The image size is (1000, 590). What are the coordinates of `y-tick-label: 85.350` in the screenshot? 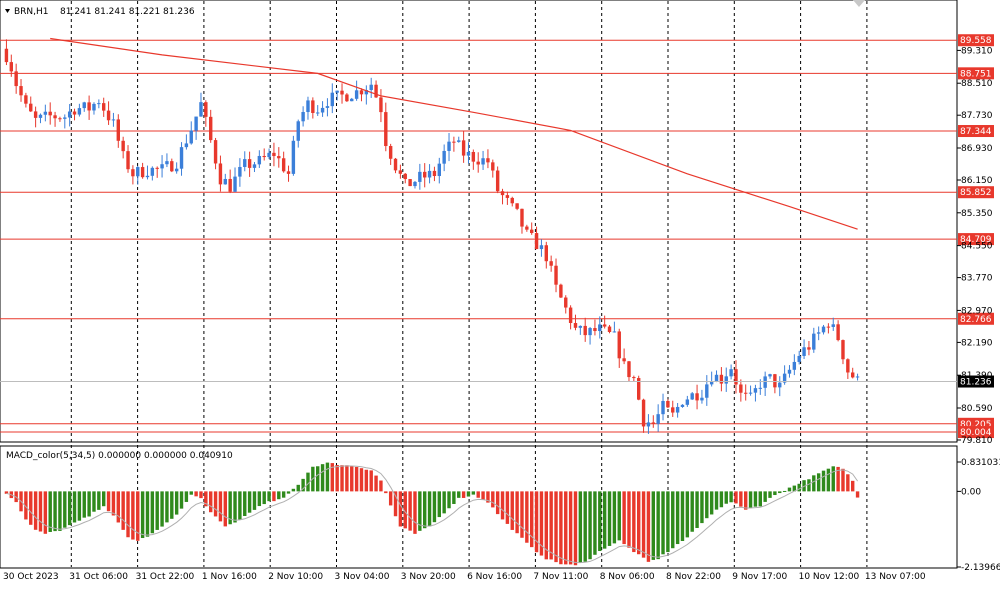 It's located at (977, 214).